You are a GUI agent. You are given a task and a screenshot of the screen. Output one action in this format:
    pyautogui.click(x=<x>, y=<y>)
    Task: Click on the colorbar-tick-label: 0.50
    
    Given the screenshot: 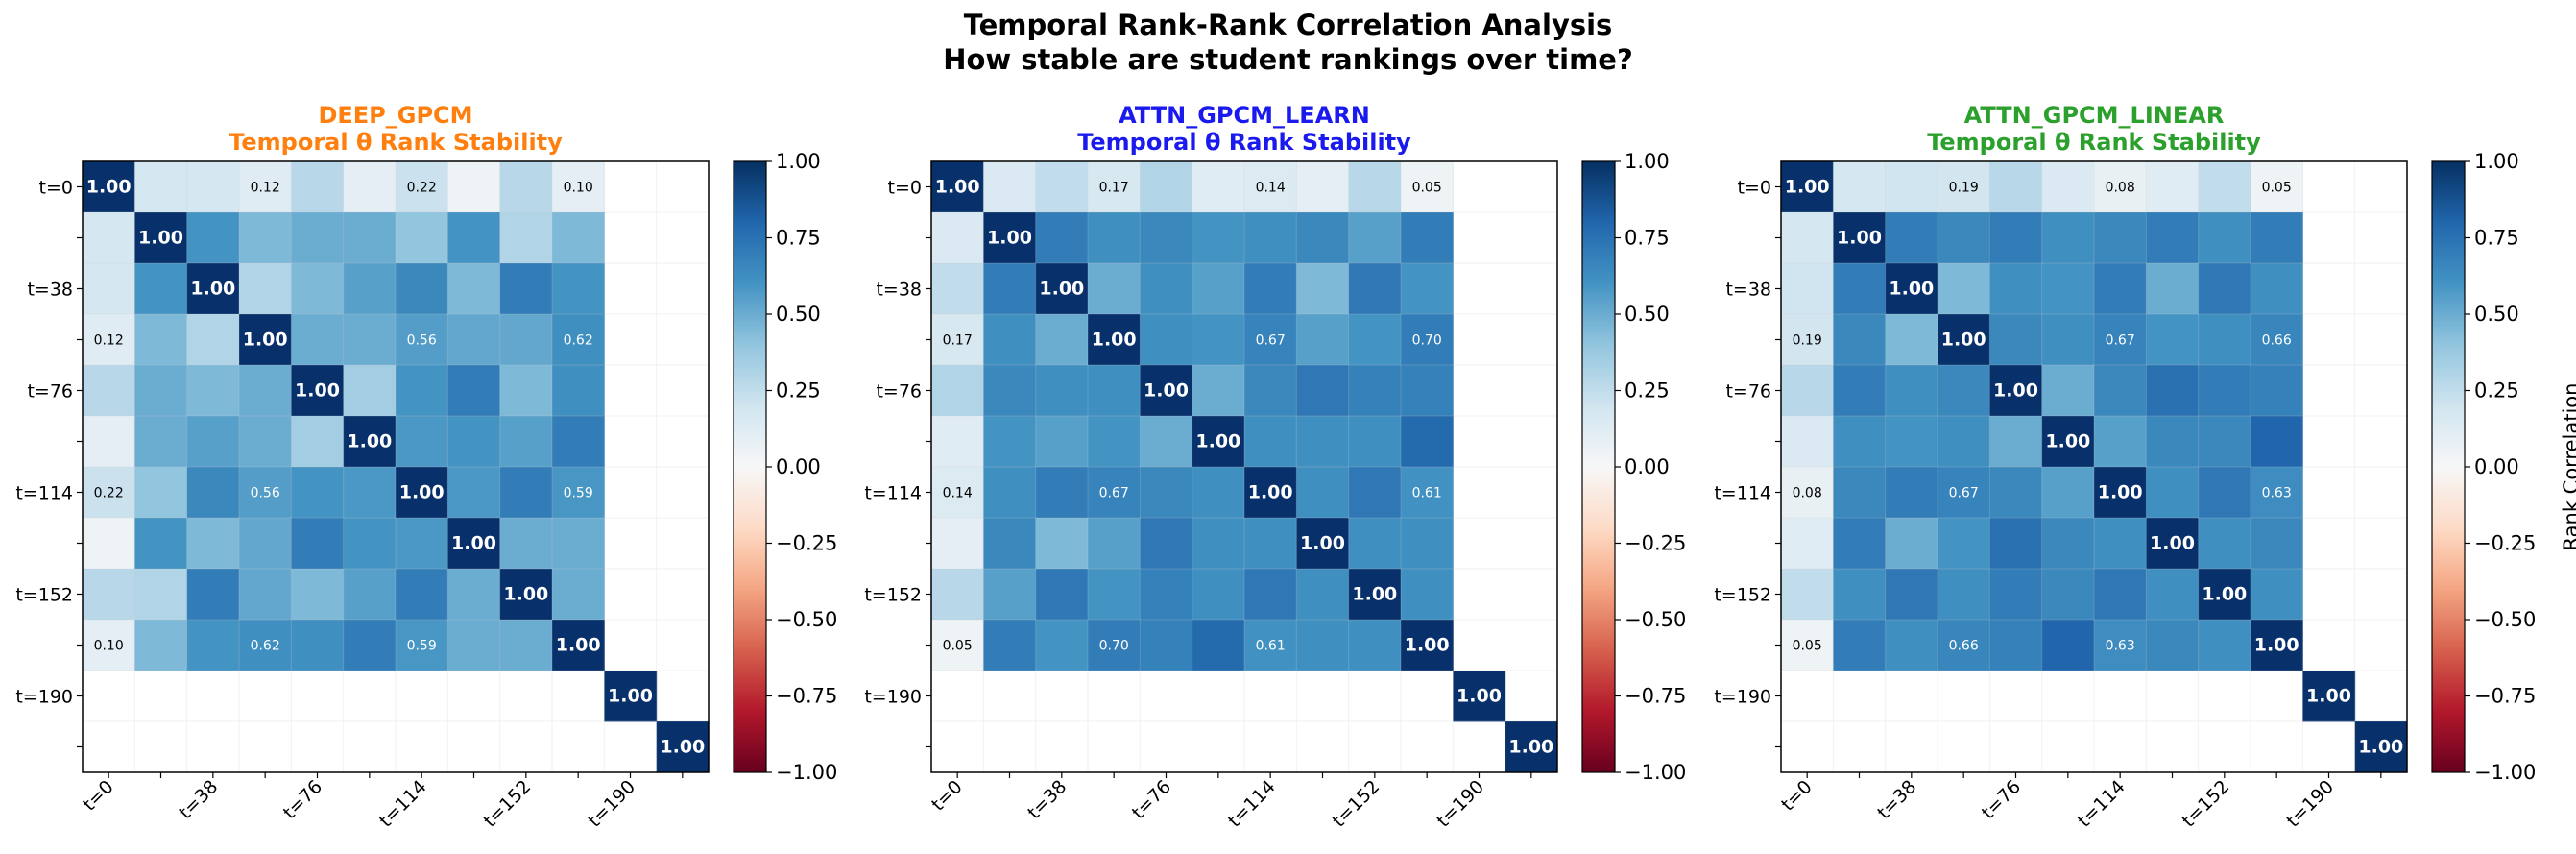 What is the action you would take?
    pyautogui.click(x=798, y=314)
    